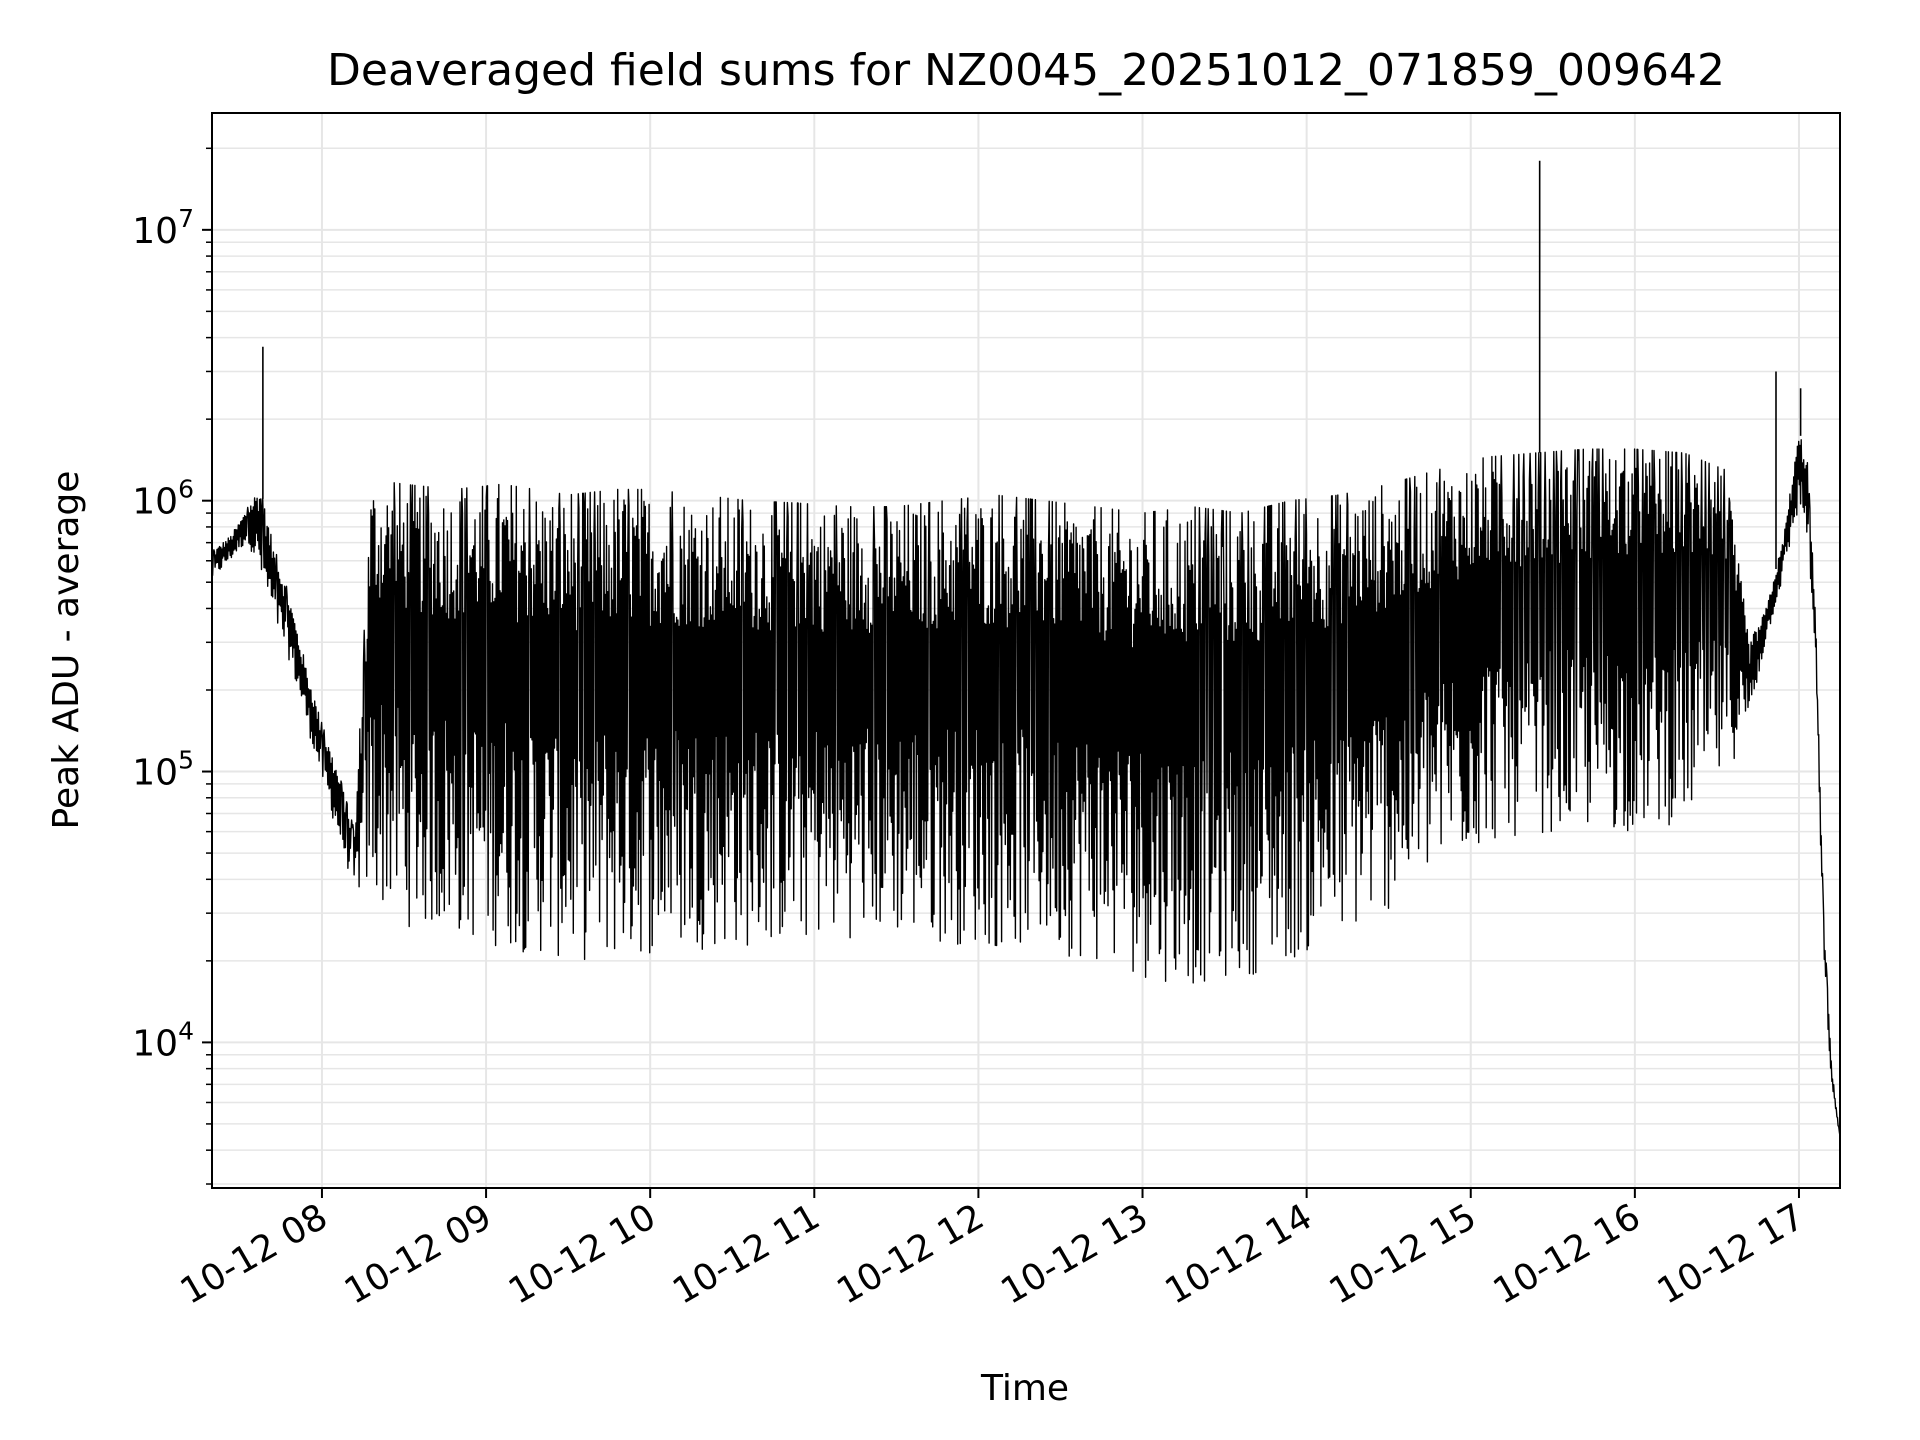 The width and height of the screenshot is (1920, 1440). What do you see at coordinates (163, 1040) in the screenshot?
I see `y-tick-label: 10⁴` at bounding box center [163, 1040].